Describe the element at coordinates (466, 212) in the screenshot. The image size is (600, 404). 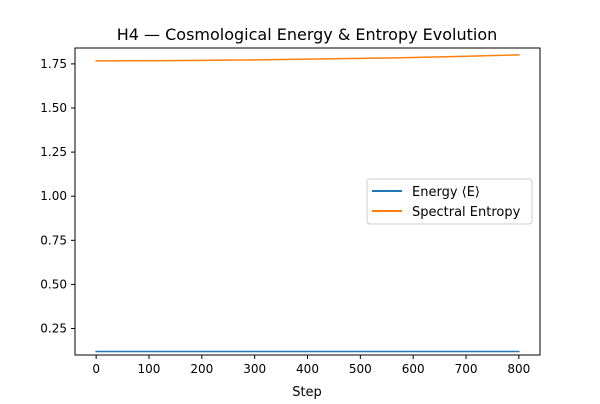
I see `legend-label-entropy: Spectral Entropy` at that location.